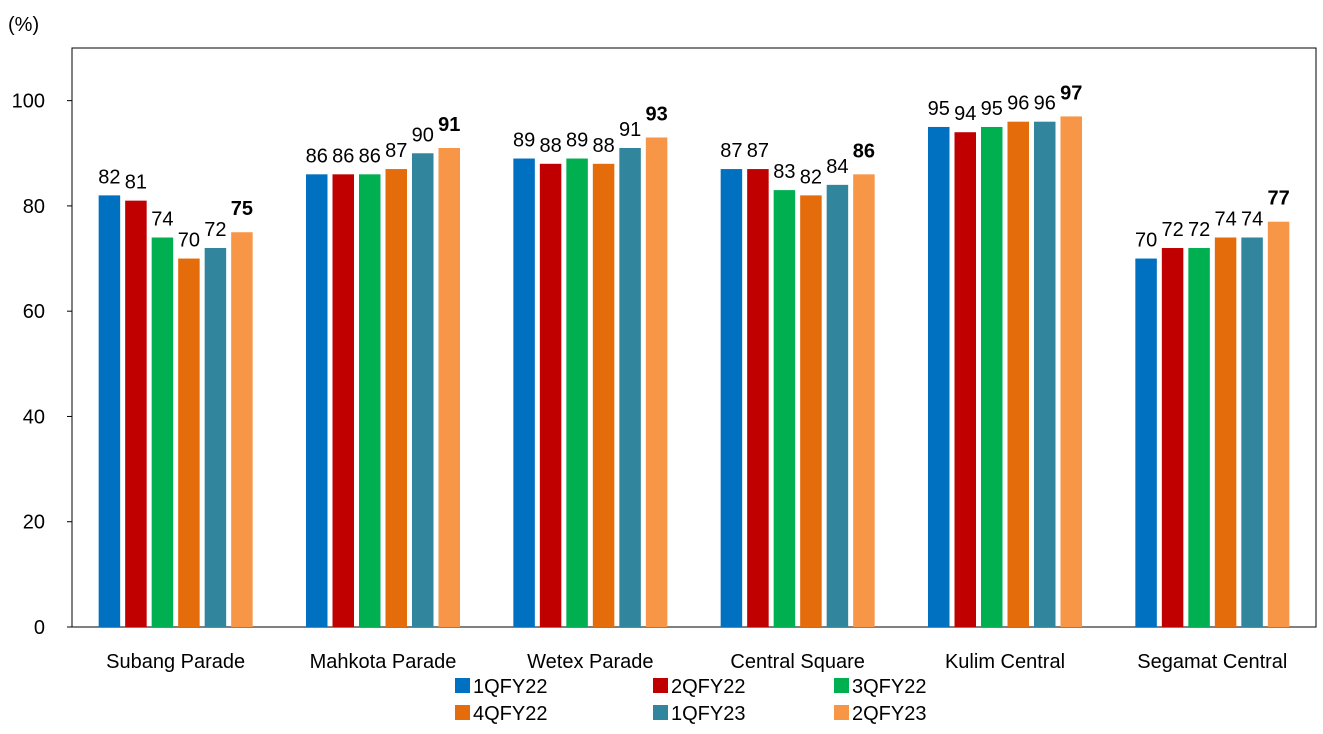 This screenshot has height=734, width=1323. What do you see at coordinates (136, 183) in the screenshot?
I see `data-label: 81` at bounding box center [136, 183].